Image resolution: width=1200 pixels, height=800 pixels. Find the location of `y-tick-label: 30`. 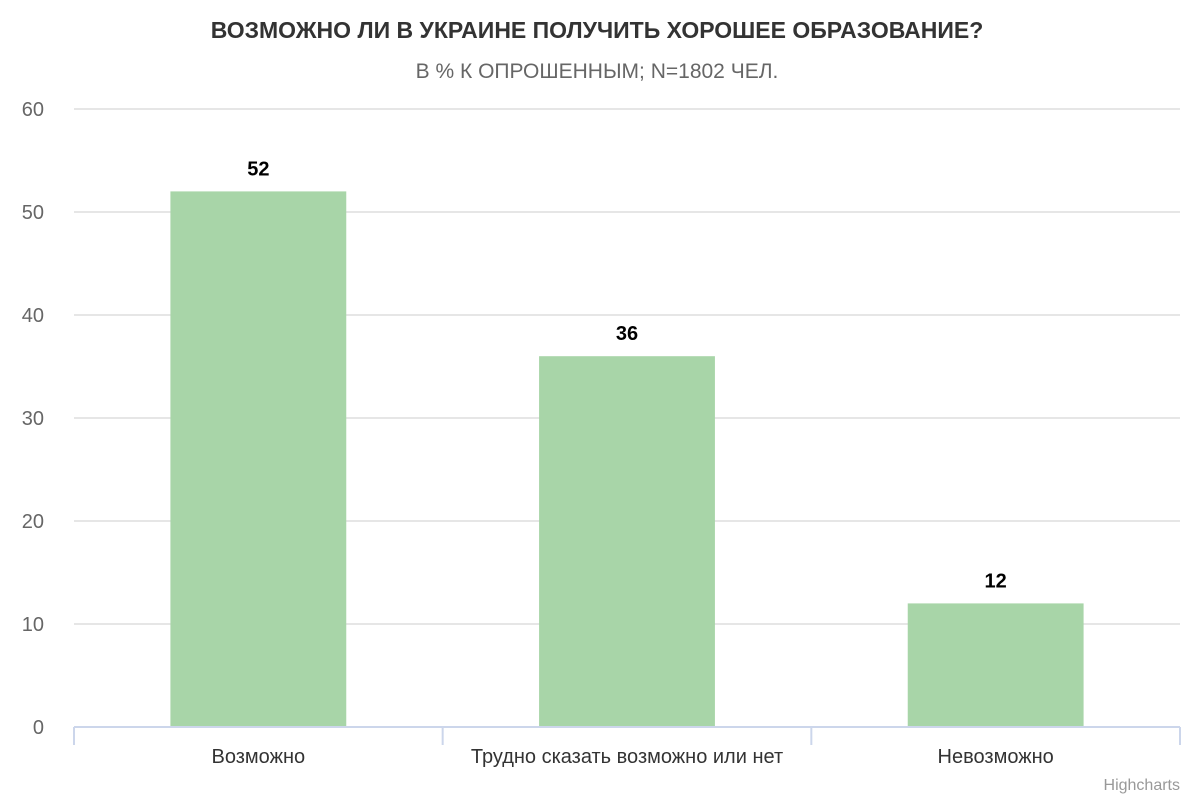

y-tick-label: 30 is located at coordinates (33, 419).